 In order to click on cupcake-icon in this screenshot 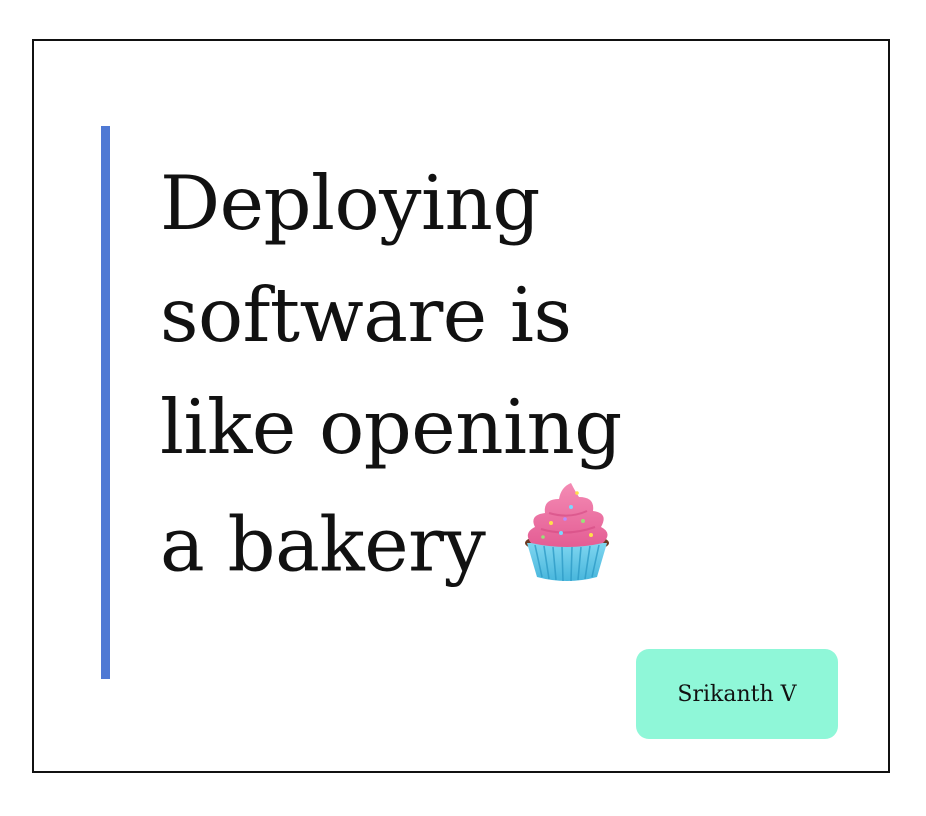, I will do `click(567, 545)`.